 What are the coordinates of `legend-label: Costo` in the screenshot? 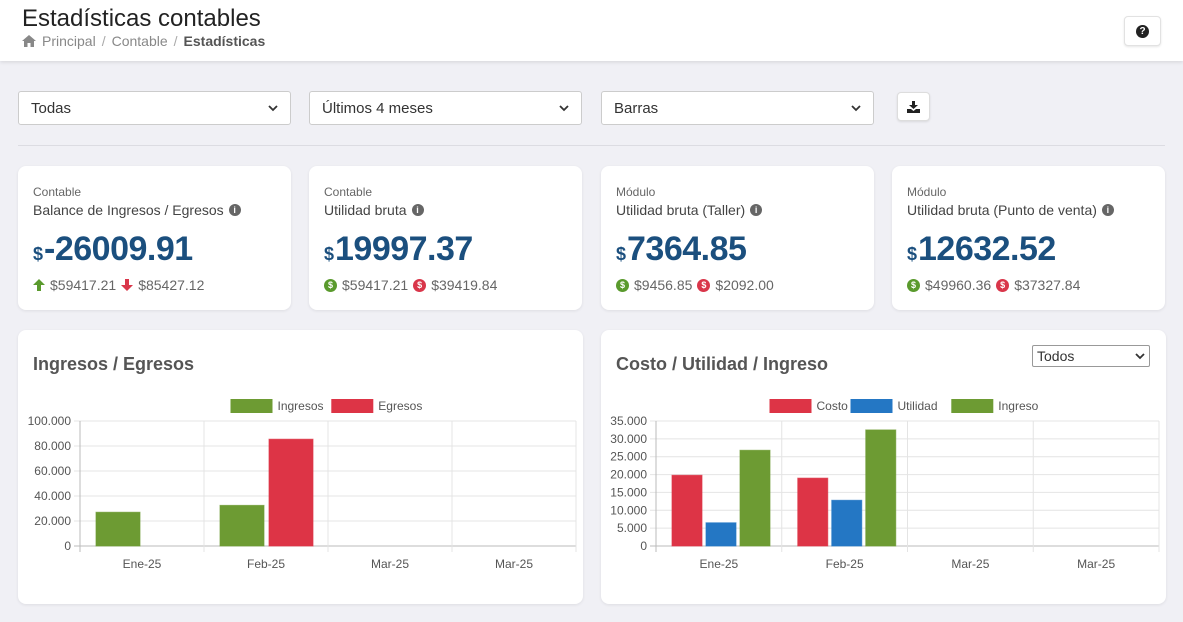 It's located at (833, 406).